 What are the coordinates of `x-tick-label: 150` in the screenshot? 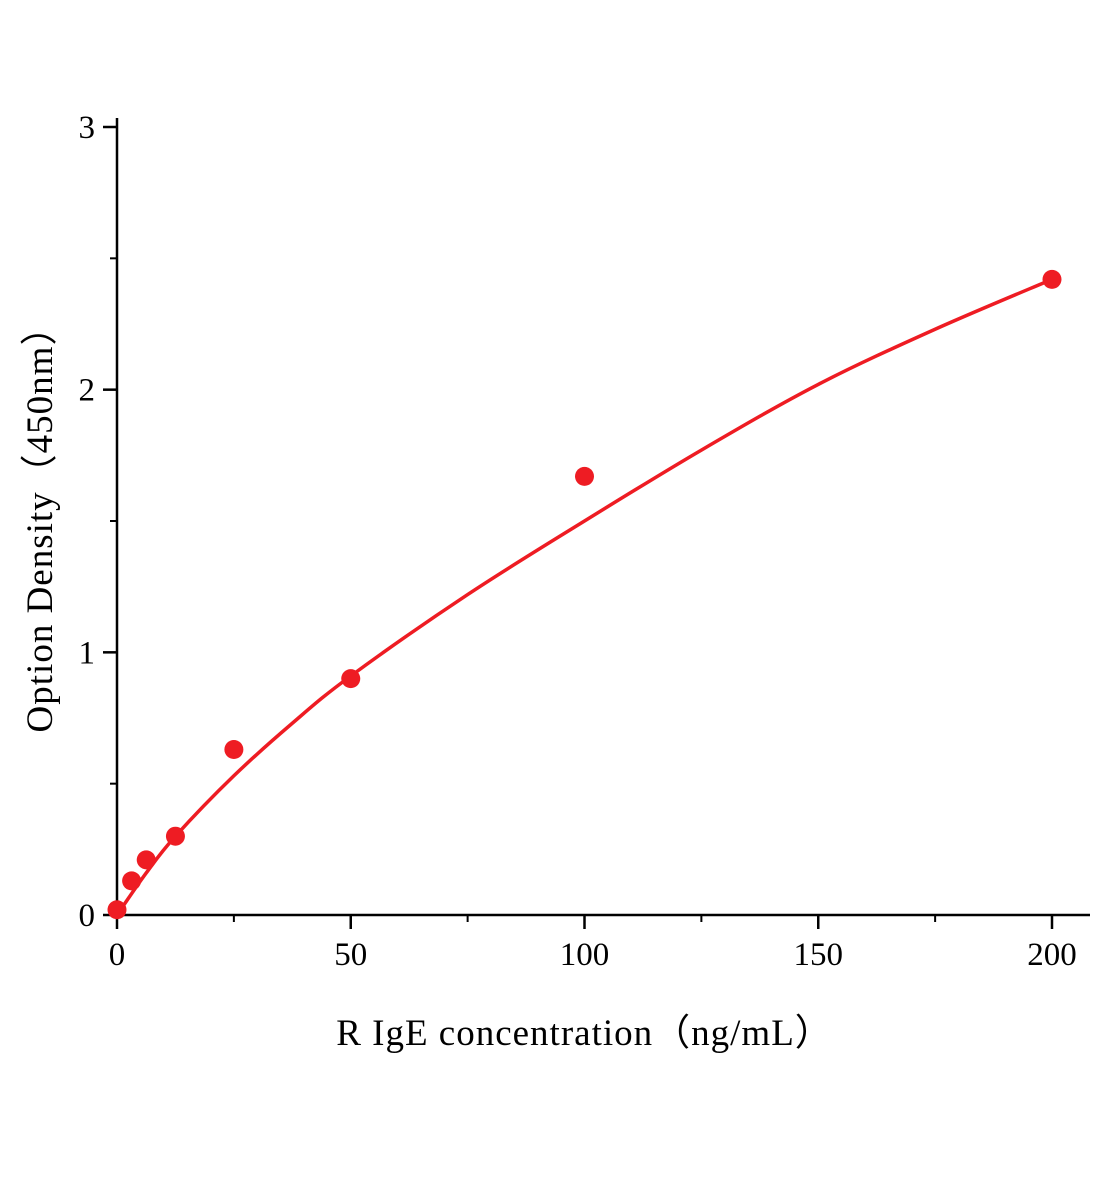 It's located at (819, 955).